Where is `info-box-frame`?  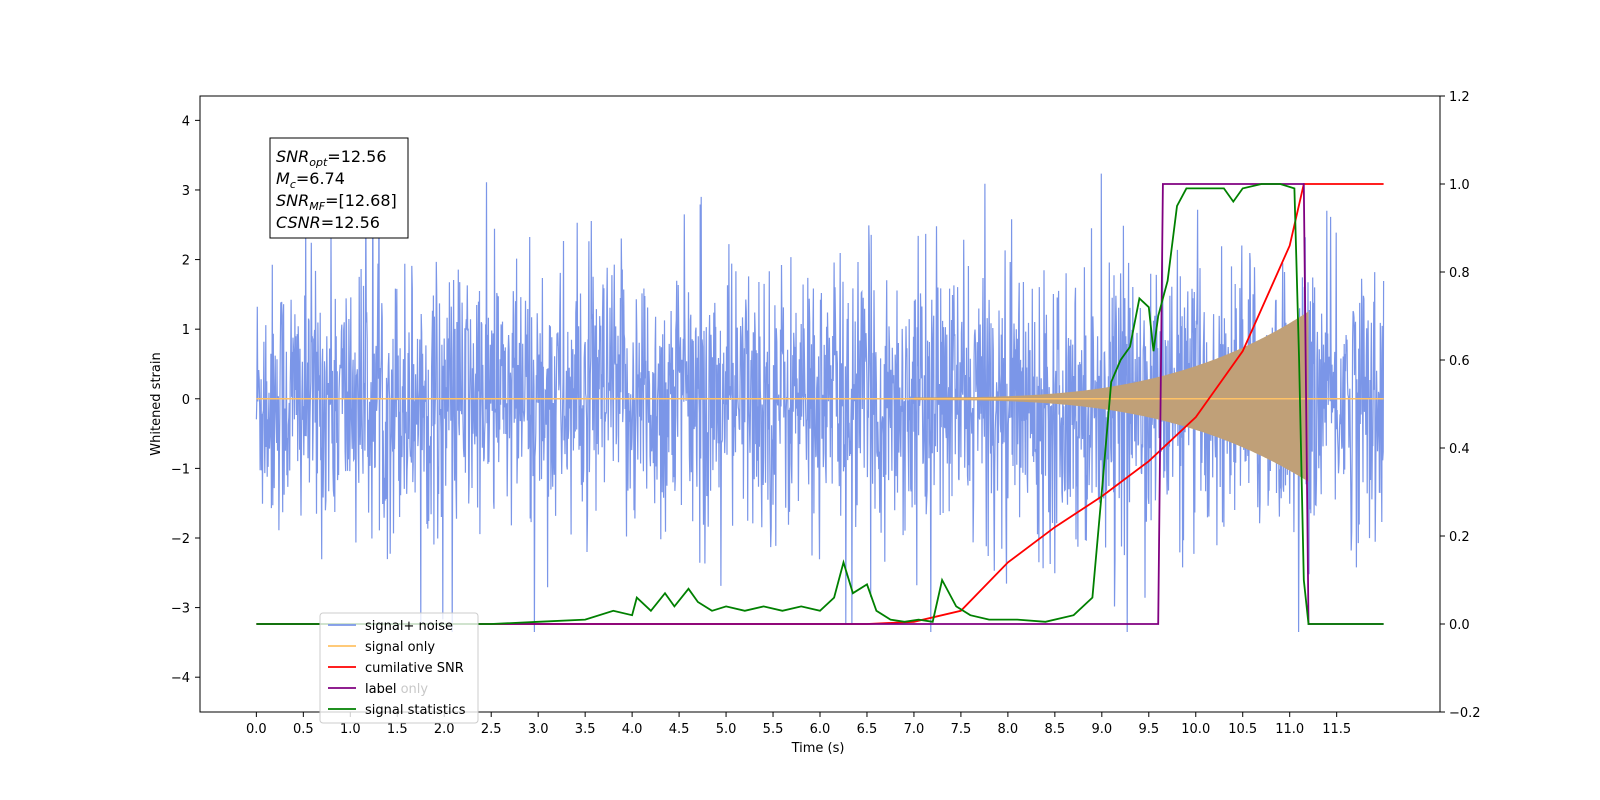 info-box-frame is located at coordinates (339, 188).